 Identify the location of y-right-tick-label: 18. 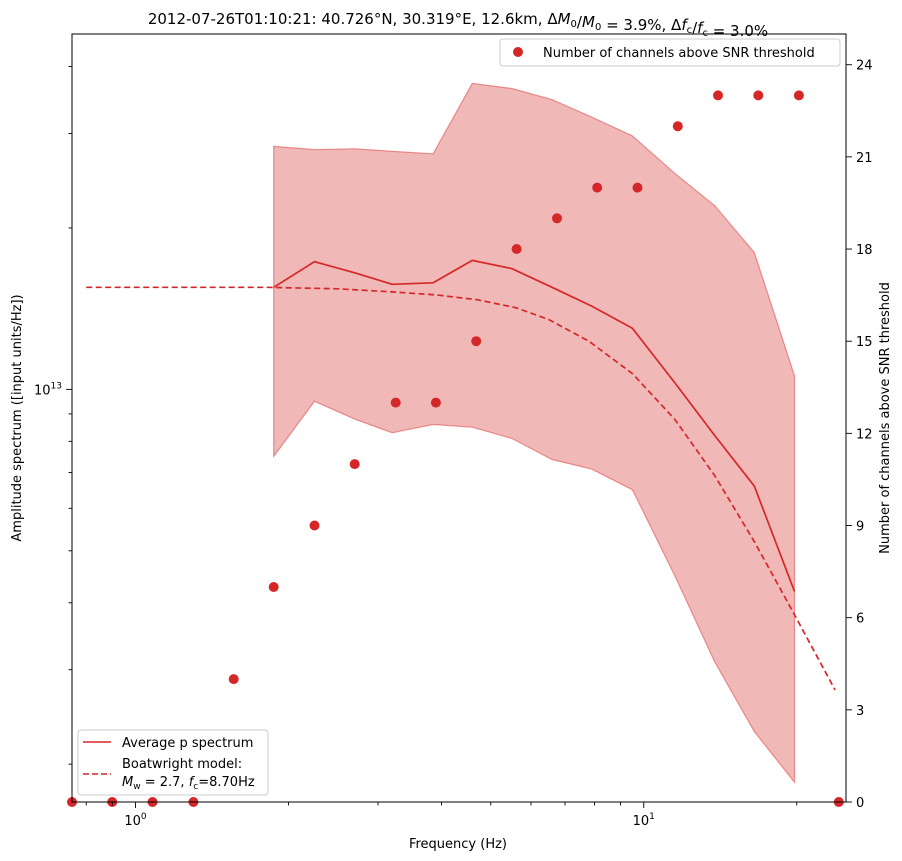
(864, 250).